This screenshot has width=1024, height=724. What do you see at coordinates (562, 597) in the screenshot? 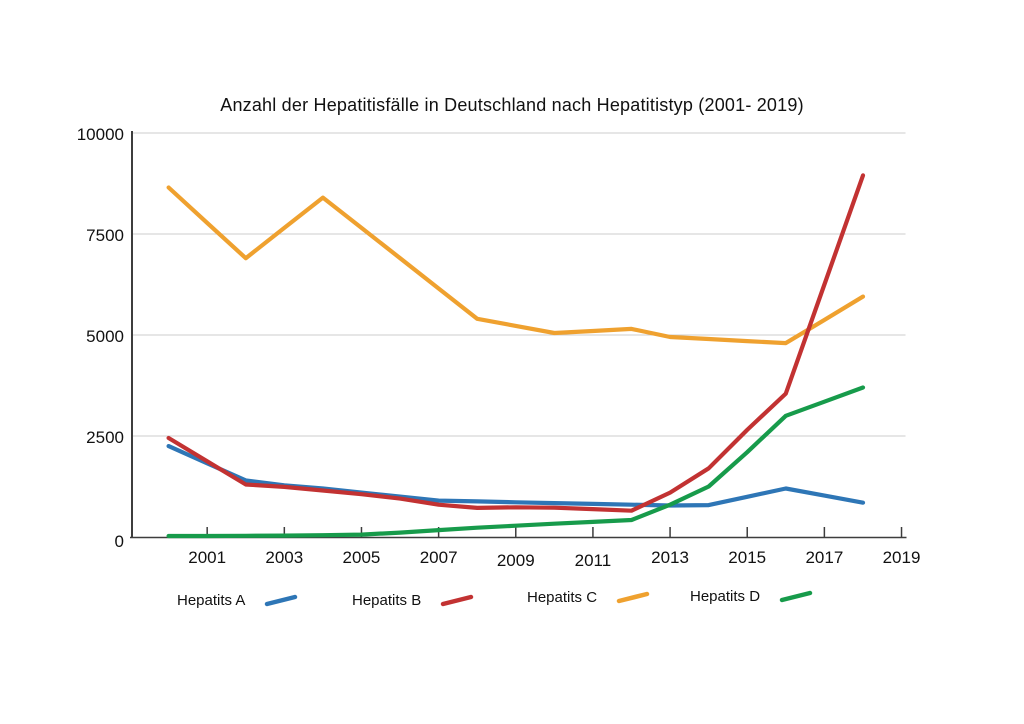
I see `legend-label-hepatits-c: Hepatits C` at bounding box center [562, 597].